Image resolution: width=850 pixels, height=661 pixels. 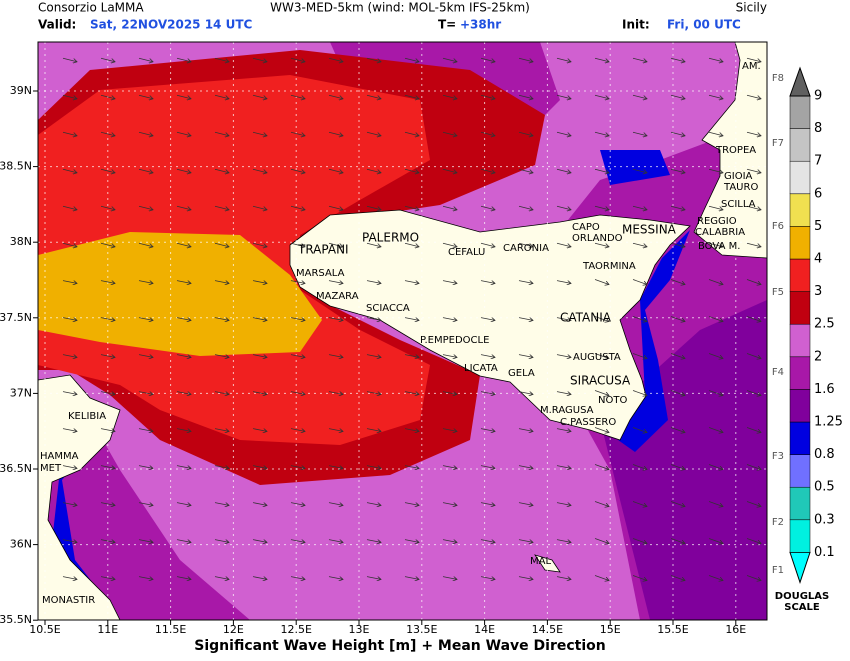 What do you see at coordinates (636, 25) in the screenshot?
I see `init-label: Init:` at bounding box center [636, 25].